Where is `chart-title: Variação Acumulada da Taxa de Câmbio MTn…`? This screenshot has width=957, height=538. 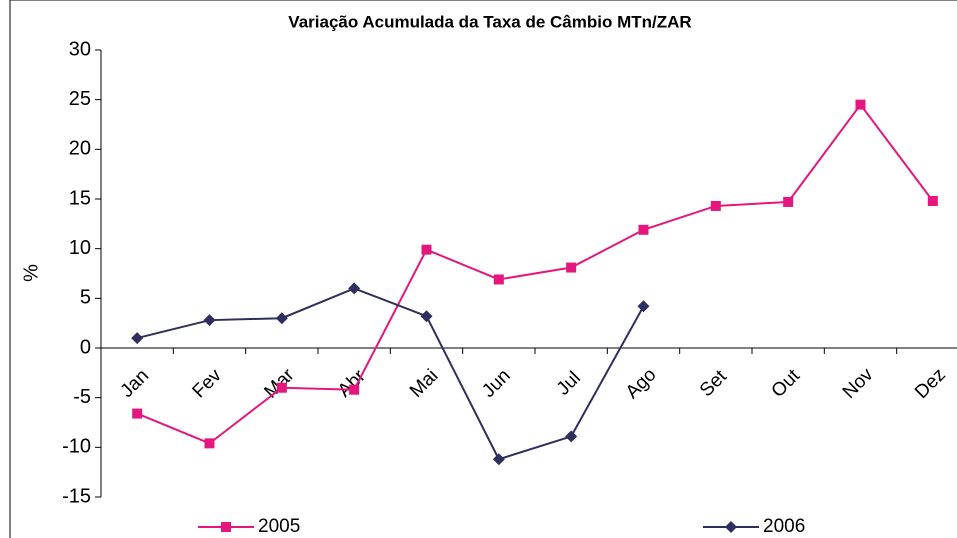 chart-title: Variação Acumulada da Taxa de Câmbio MTn… is located at coordinates (489, 21).